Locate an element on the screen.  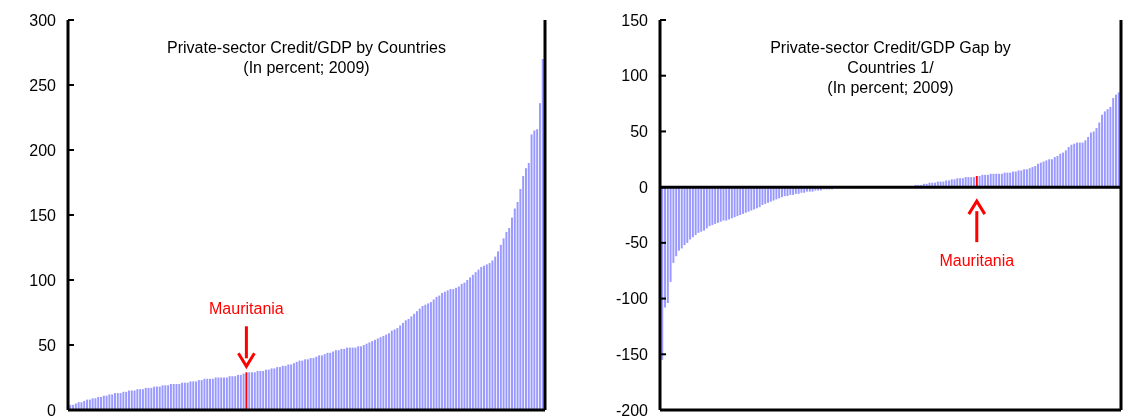
y-tick-label: -150 is located at coordinates (632, 354).